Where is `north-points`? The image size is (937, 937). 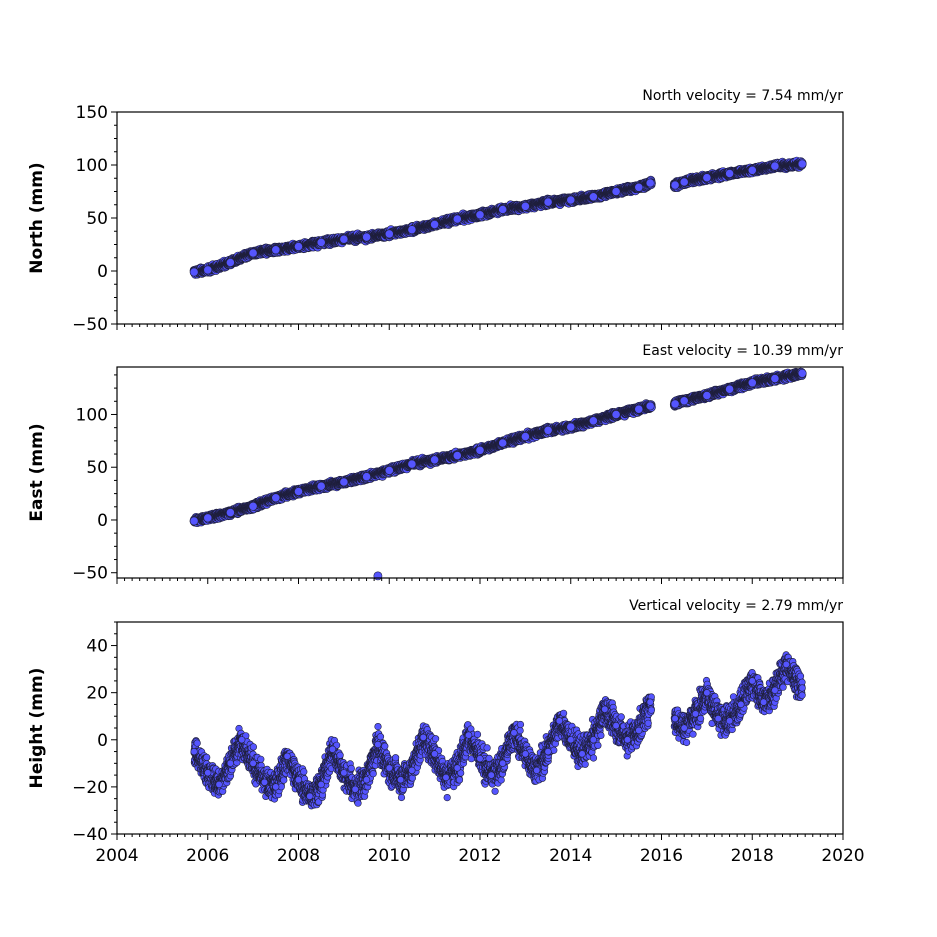 north-points is located at coordinates (498, 217).